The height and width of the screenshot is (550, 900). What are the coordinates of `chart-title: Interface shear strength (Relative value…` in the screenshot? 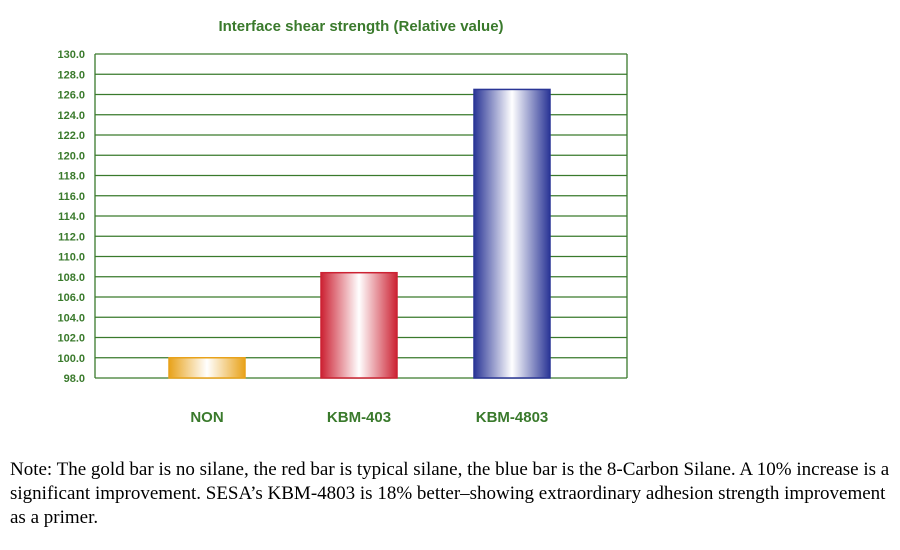 It's located at (360, 26).